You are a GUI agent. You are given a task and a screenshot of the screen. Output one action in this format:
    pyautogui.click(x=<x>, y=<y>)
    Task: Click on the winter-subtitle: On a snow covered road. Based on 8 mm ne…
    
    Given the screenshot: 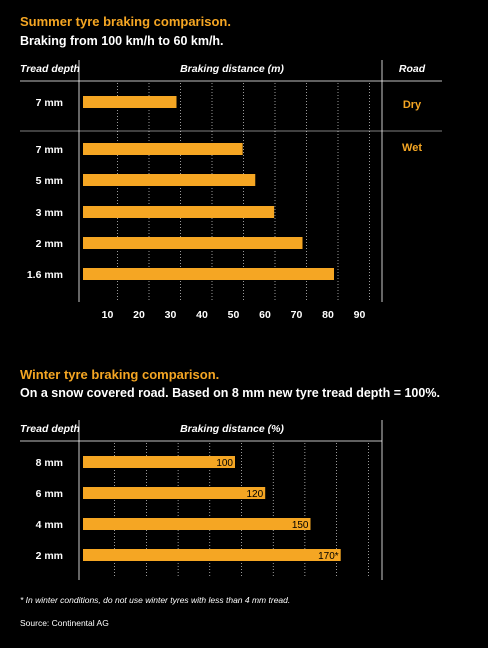 What is the action you would take?
    pyautogui.click(x=230, y=393)
    